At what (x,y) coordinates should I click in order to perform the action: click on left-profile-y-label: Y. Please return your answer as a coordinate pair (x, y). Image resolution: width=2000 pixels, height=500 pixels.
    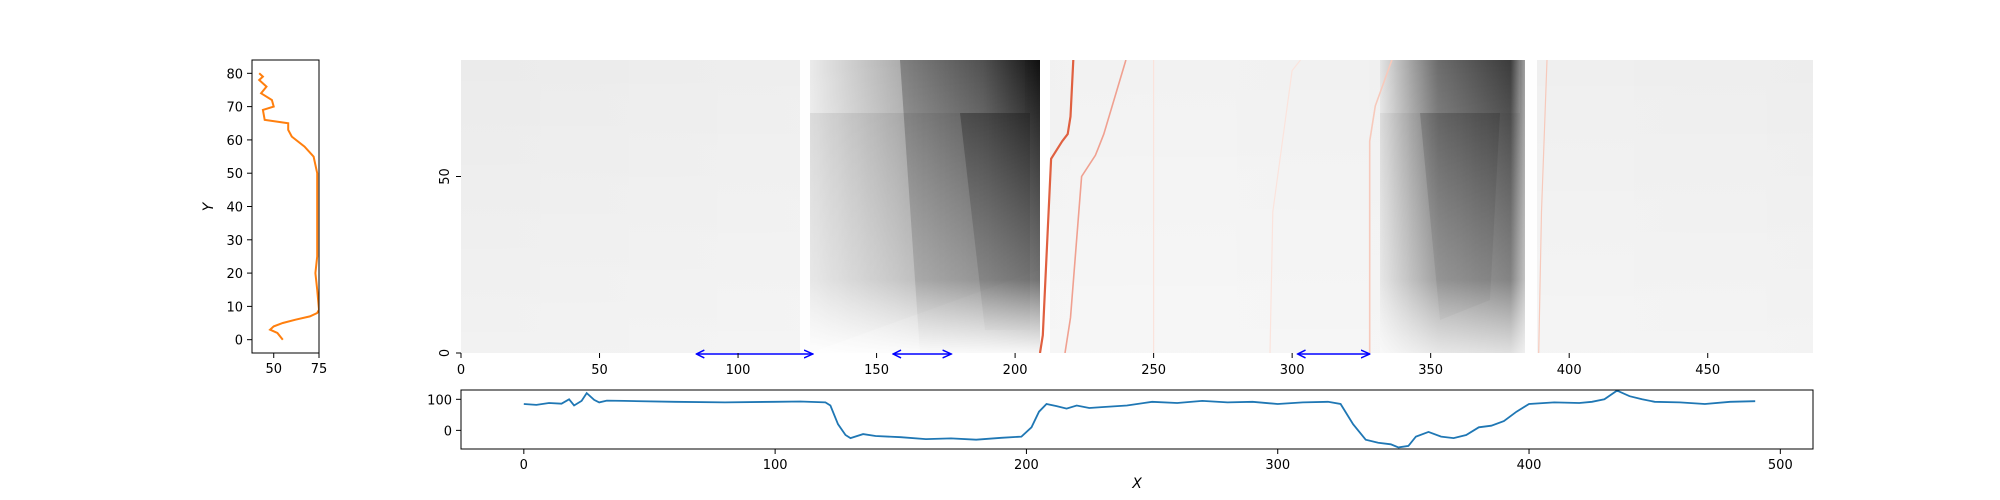
    Looking at the image, I should click on (209, 206).